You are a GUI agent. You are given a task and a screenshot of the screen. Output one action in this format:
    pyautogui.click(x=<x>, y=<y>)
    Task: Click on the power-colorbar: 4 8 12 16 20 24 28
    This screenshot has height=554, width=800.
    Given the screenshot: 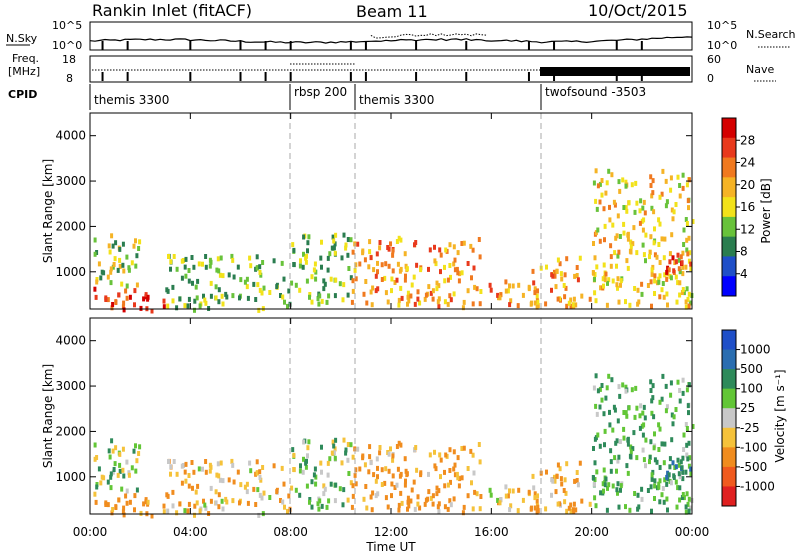 What is the action you would take?
    pyautogui.click(x=738, y=207)
    